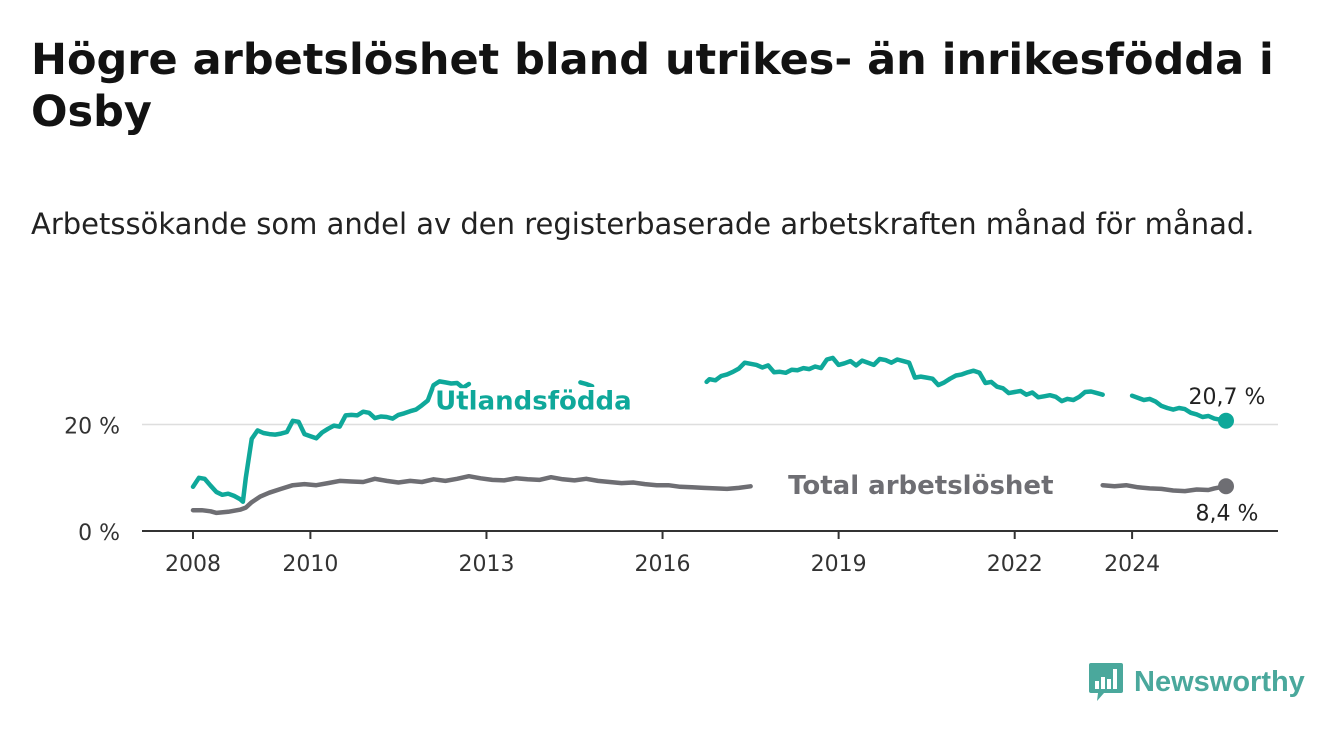  I want to click on brand-name: Newsworthy, so click(1219, 681).